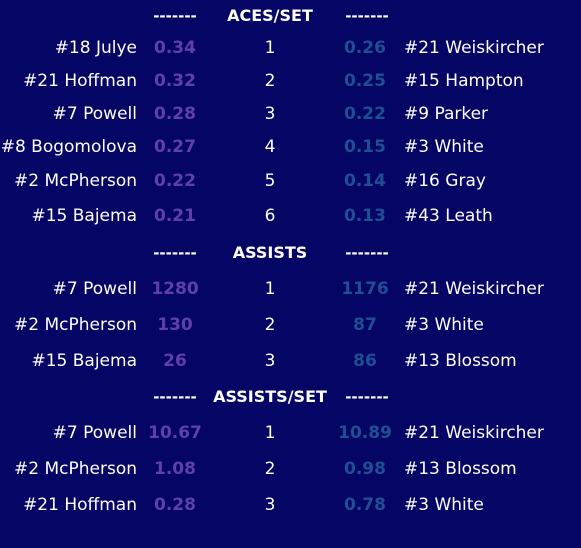 This screenshot has height=548, width=581. I want to click on stat-row: #2 McPherson 130 2 87 #3 White, so click(290, 325).